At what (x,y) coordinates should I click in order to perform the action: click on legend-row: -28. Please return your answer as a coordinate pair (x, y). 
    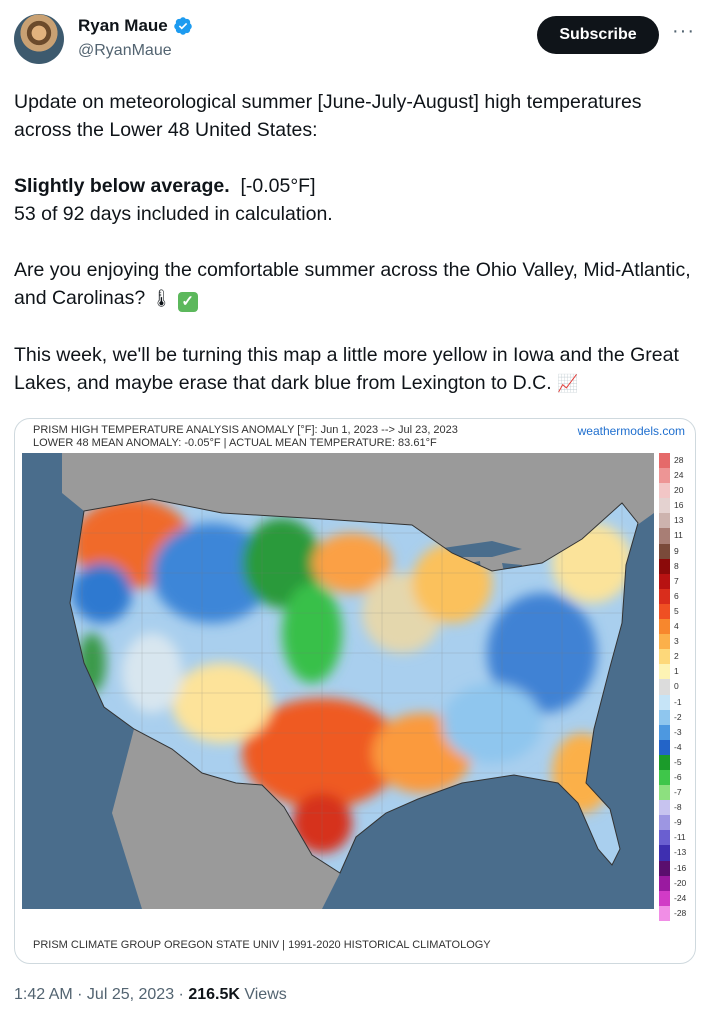
    Looking at the image, I should click on (674, 913).